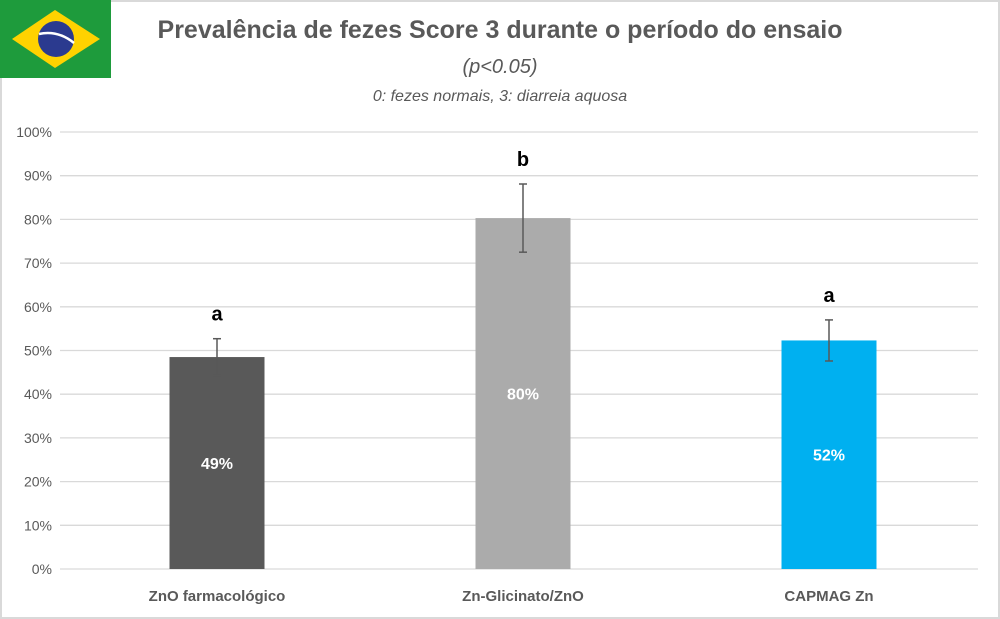  What do you see at coordinates (38, 219) in the screenshot?
I see `y-tick-label: 80%` at bounding box center [38, 219].